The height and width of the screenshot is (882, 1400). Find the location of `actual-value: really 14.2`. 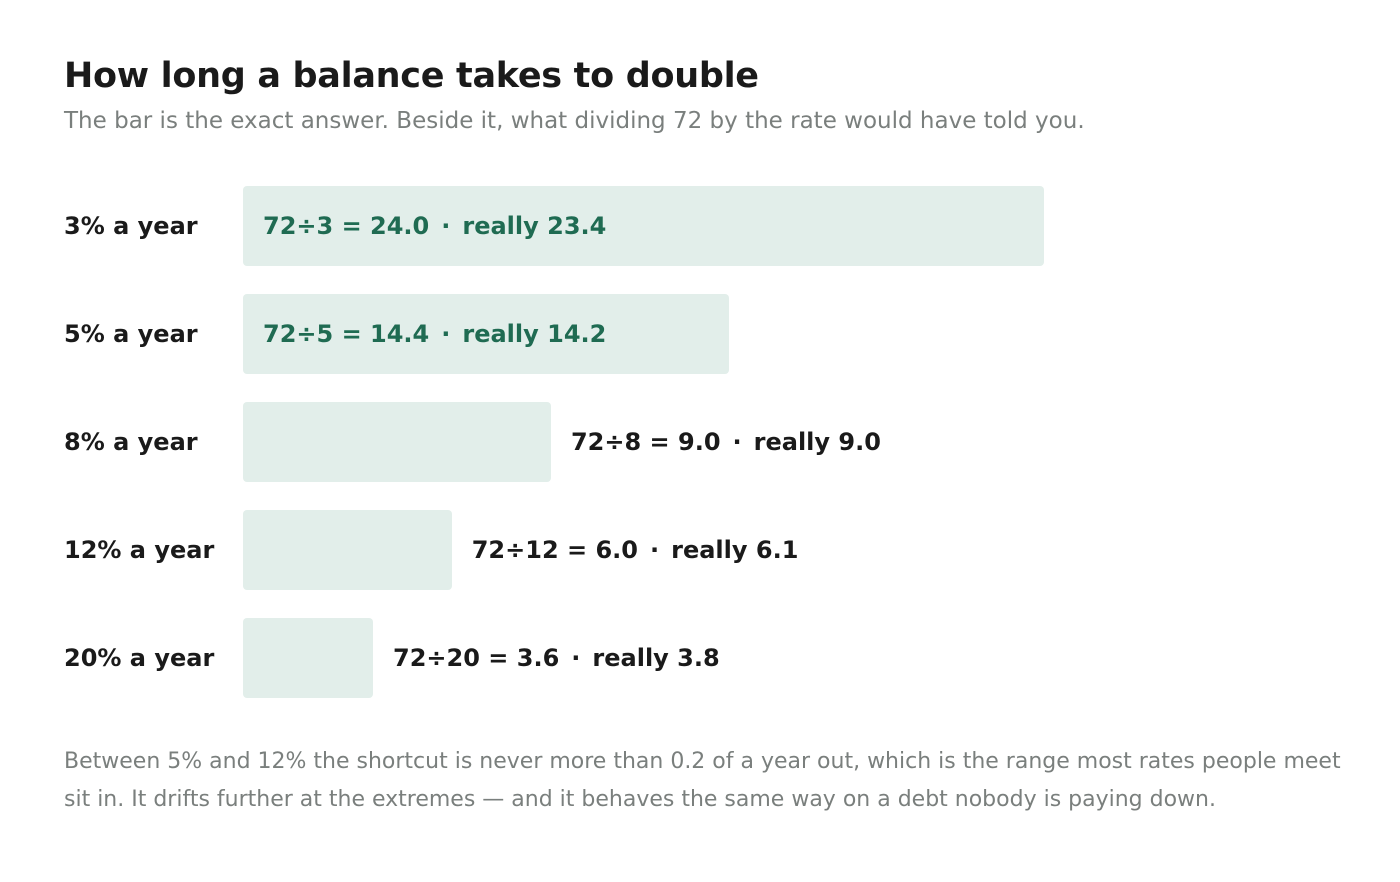

actual-value: really 14.2 is located at coordinates (534, 334).